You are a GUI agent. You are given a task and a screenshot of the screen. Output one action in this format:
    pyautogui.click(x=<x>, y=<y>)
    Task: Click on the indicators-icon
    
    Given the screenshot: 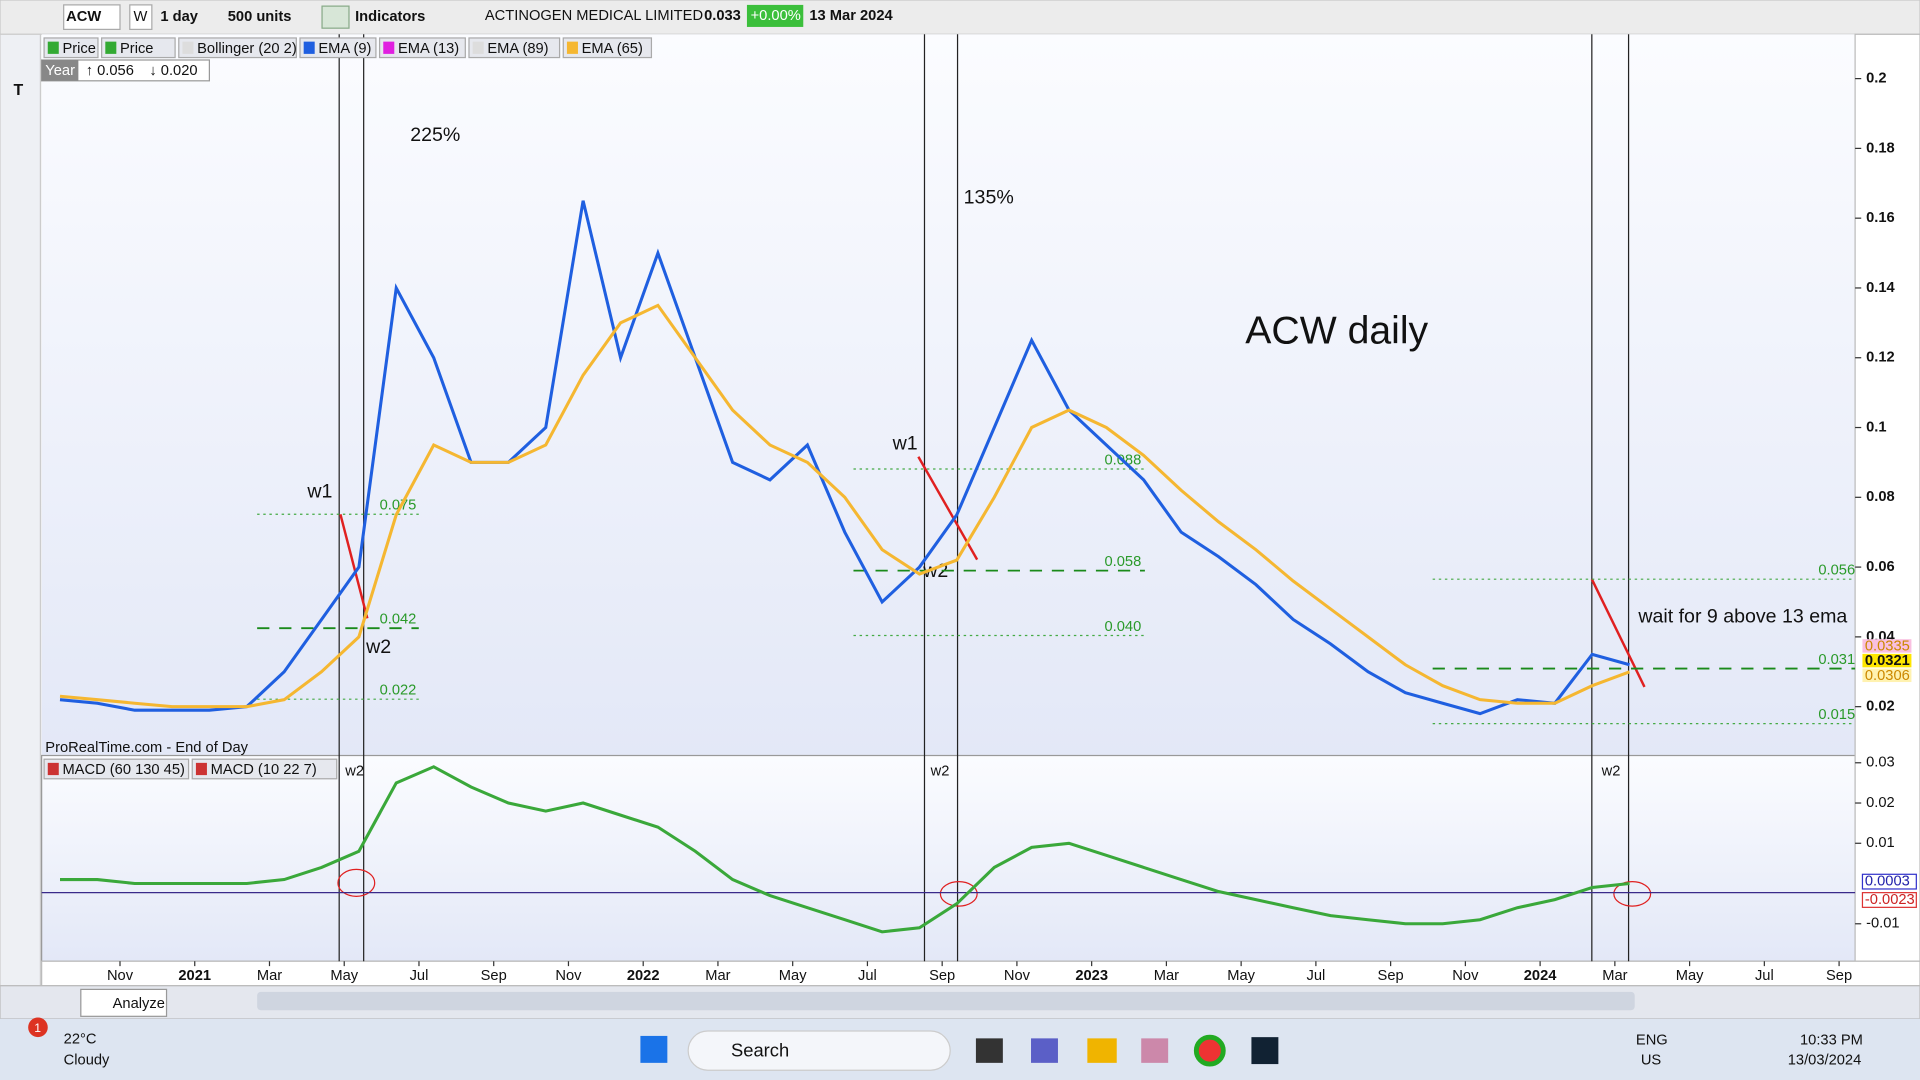 What is the action you would take?
    pyautogui.click(x=335, y=17)
    